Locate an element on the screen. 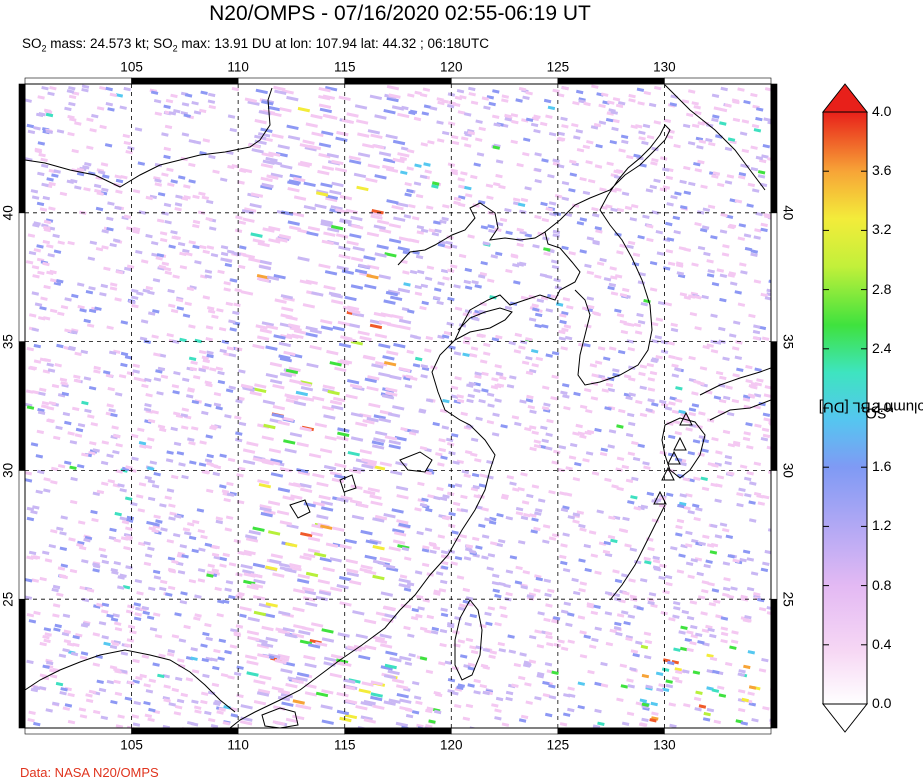  lon-tick-label-bottom: 110 is located at coordinates (238, 745).